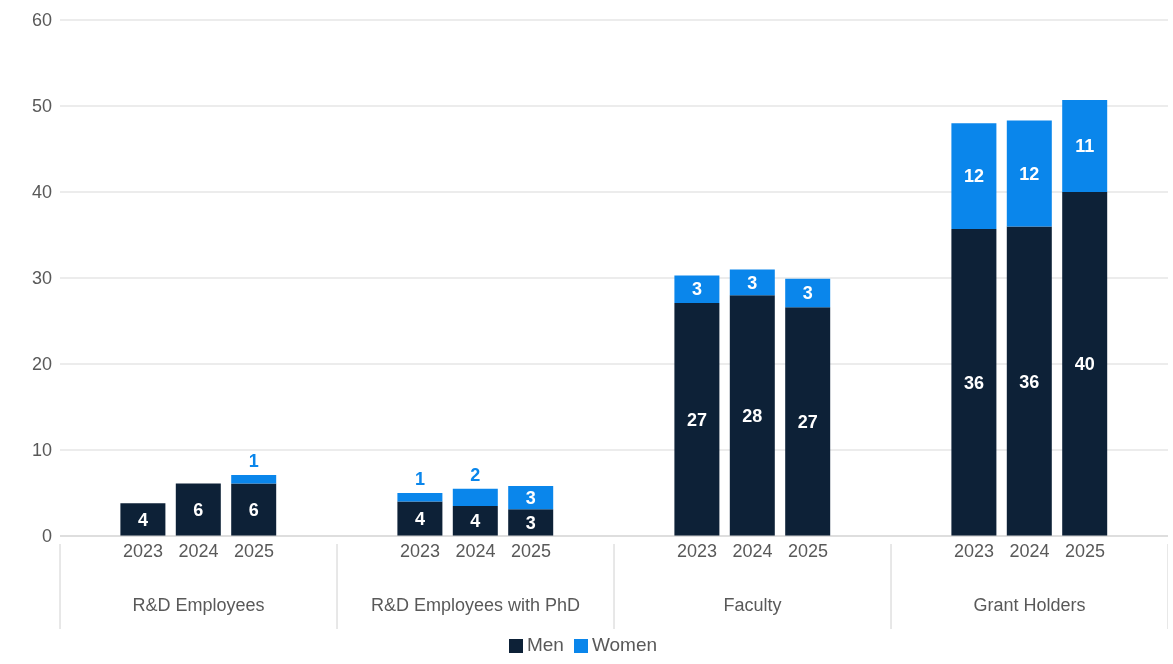  What do you see at coordinates (1085, 146) in the screenshot?
I see `data-label: 11` at bounding box center [1085, 146].